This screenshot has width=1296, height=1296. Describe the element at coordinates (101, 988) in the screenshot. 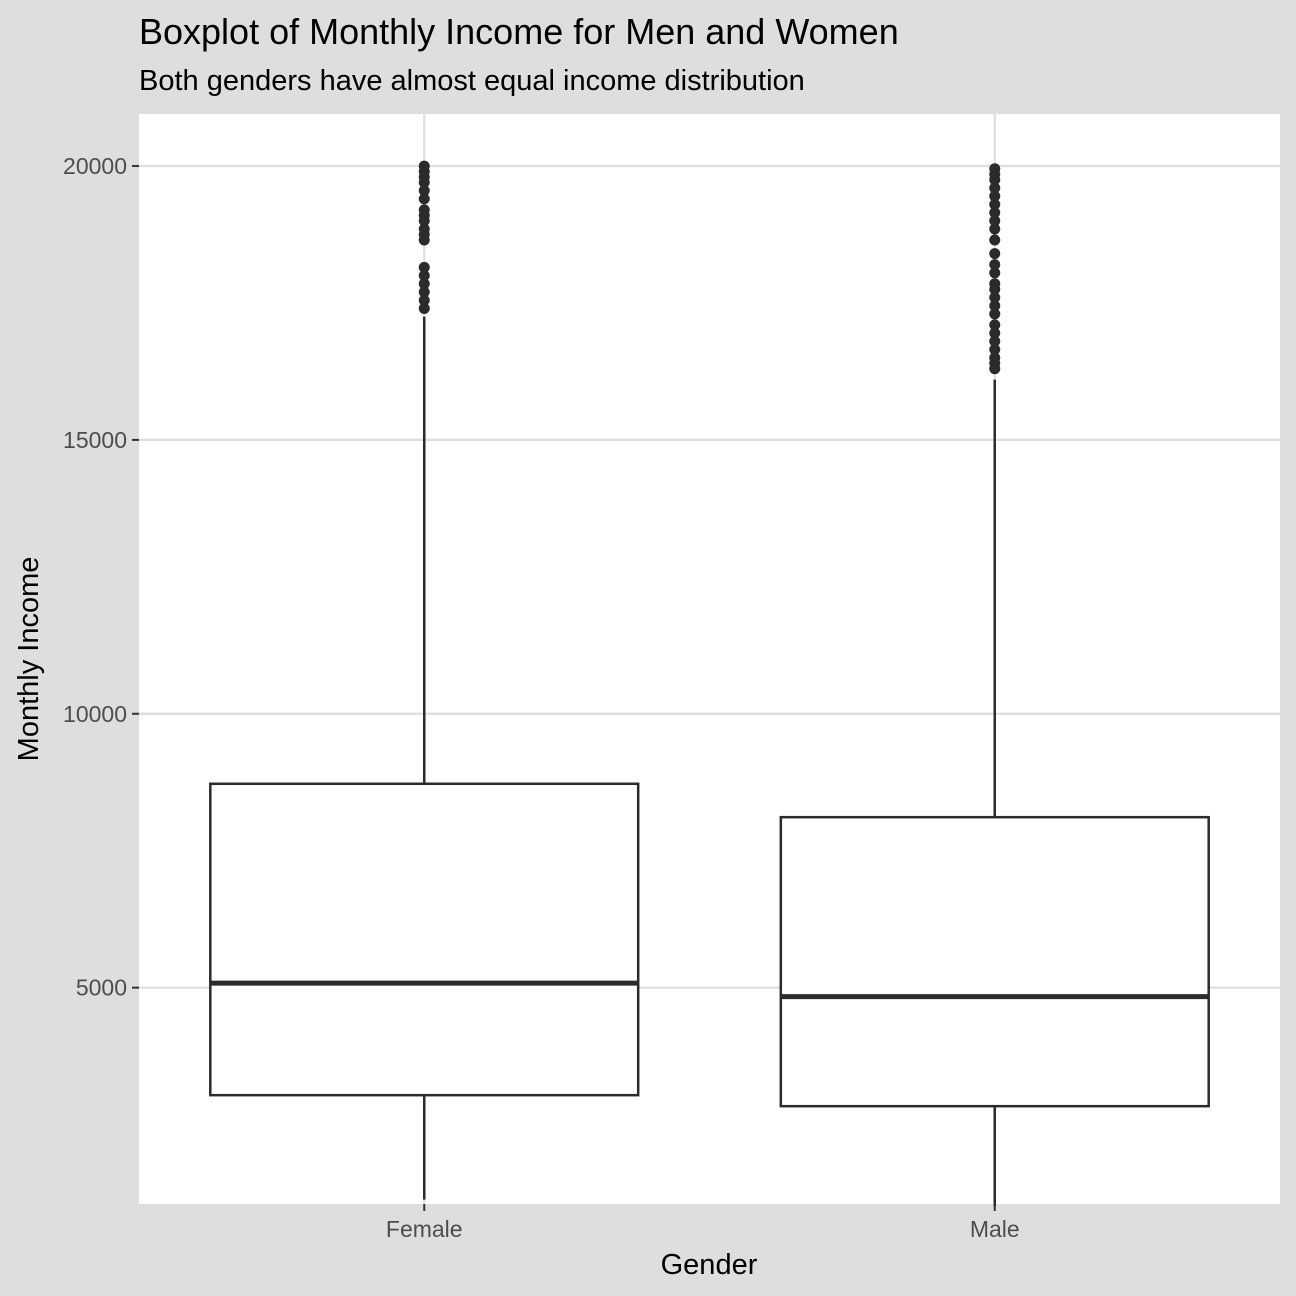

I see `y-tick-label: 5000` at that location.